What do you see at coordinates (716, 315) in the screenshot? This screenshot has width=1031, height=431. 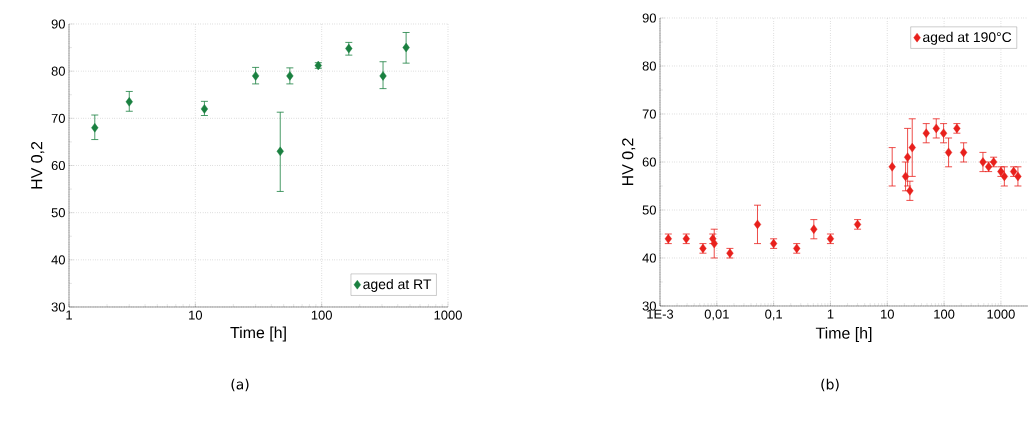 I see `x-tick-label: 0,01` at bounding box center [716, 315].